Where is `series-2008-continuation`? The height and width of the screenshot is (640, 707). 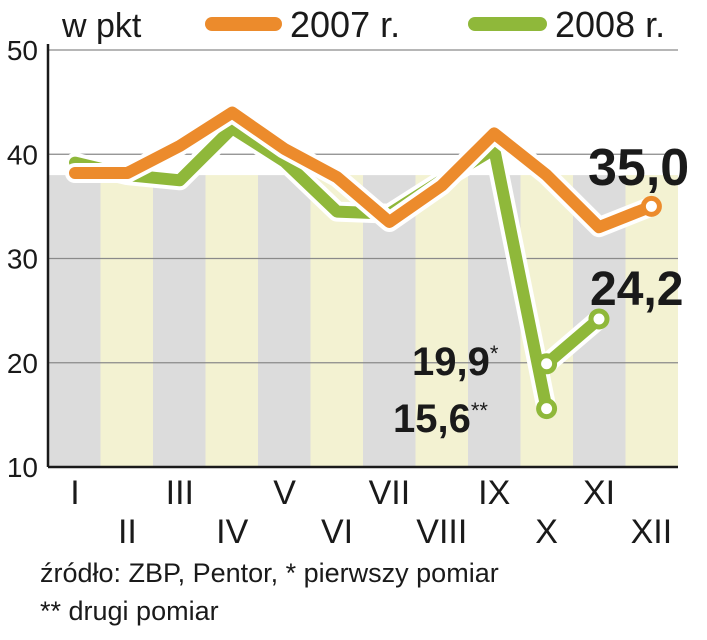
series-2008-continuation is located at coordinates (572, 341).